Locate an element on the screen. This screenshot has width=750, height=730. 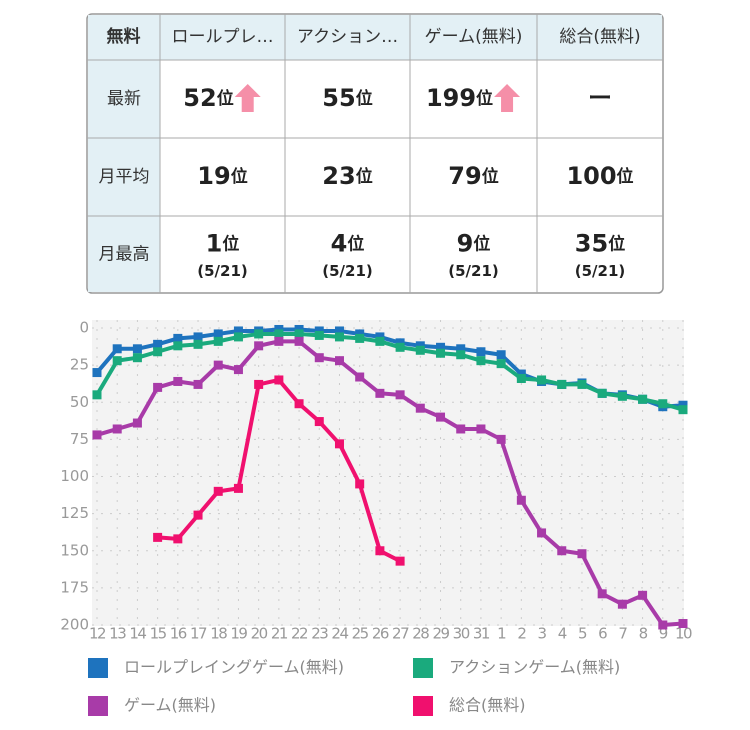
rank: 4位 is located at coordinates (348, 244).